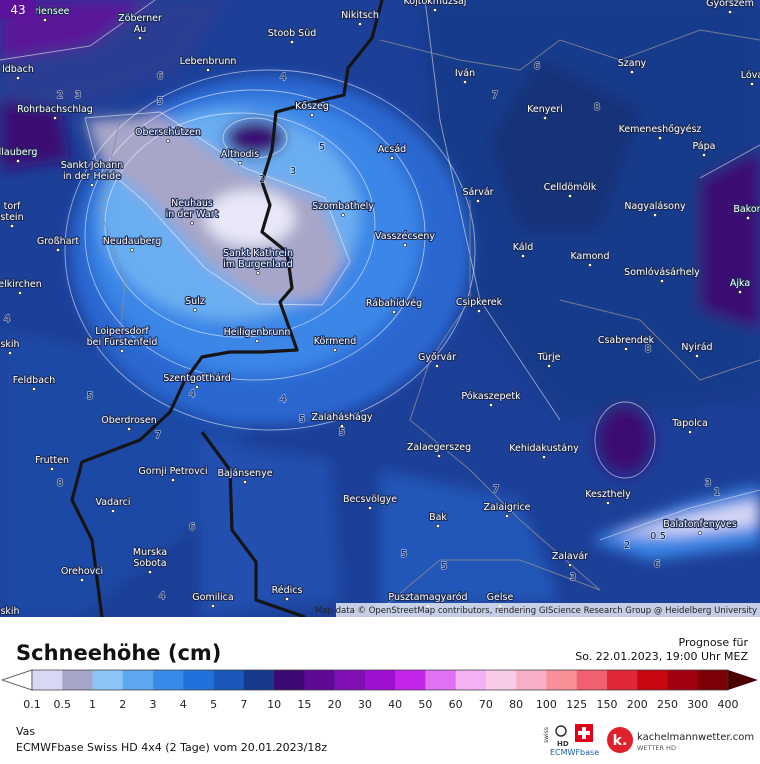  I want to click on place-name: Kenyeri, so click(545, 109).